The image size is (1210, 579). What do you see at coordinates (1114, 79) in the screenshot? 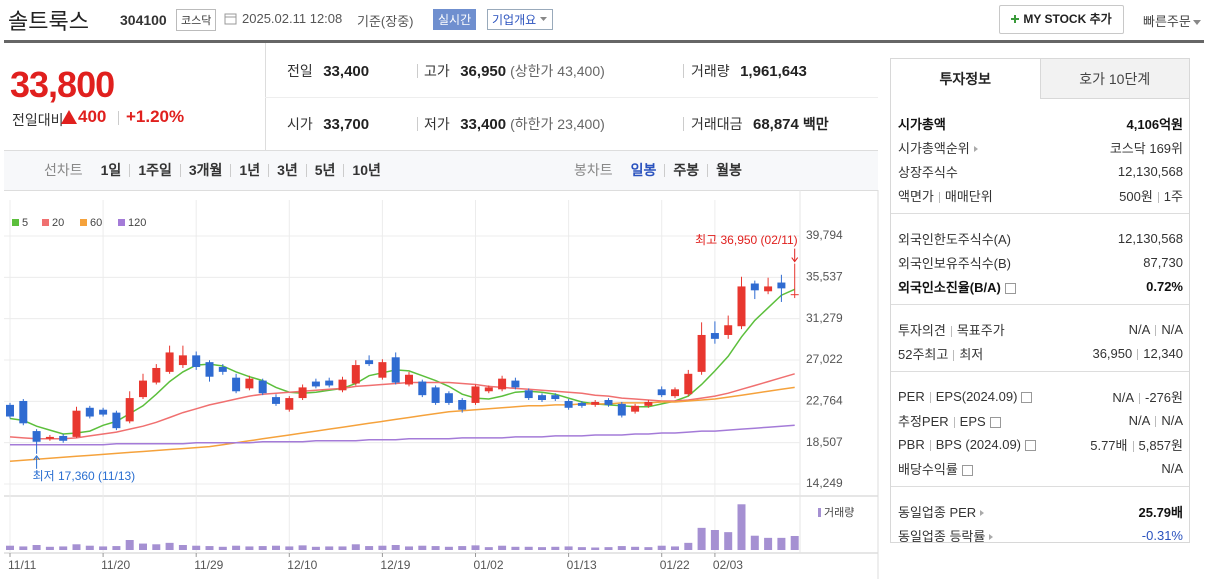
I see `panel-tab: 호가 10단계` at bounding box center [1114, 79].